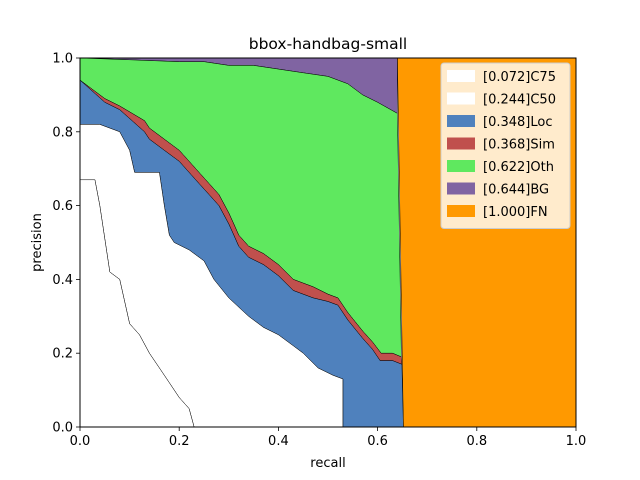  What do you see at coordinates (517, 122) in the screenshot?
I see `legend-label: [0.348]Loc` at bounding box center [517, 122].